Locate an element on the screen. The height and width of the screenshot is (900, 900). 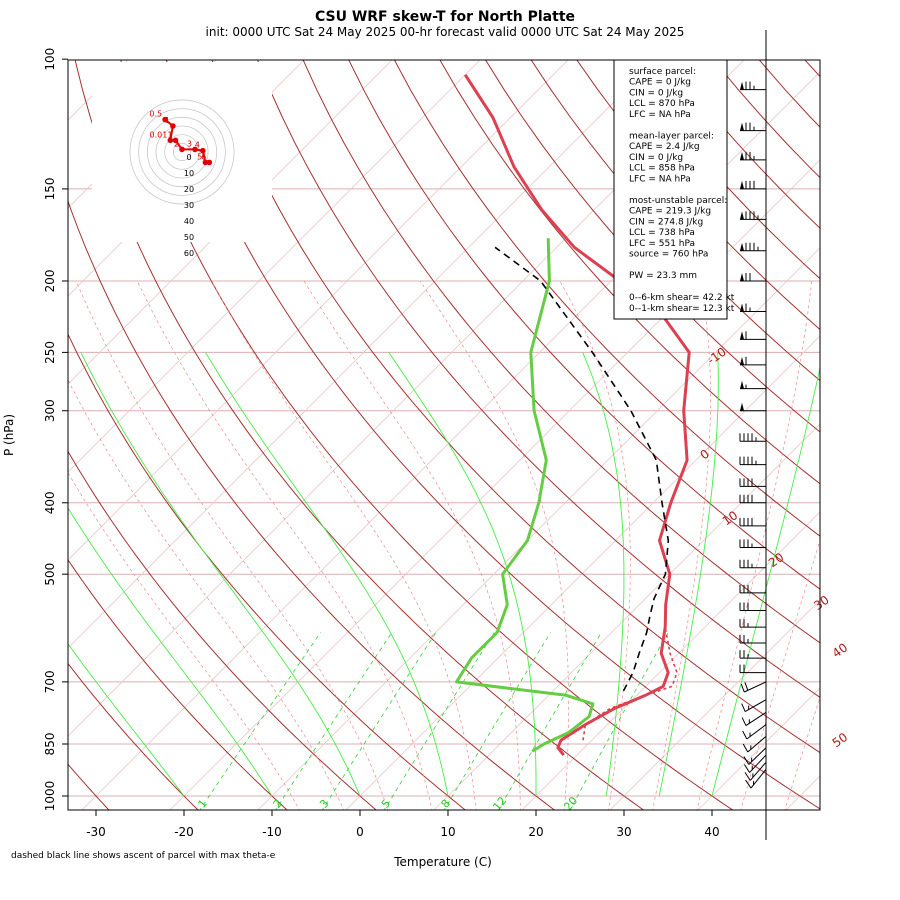
x-tick-label: -10 is located at coordinates (272, 832).